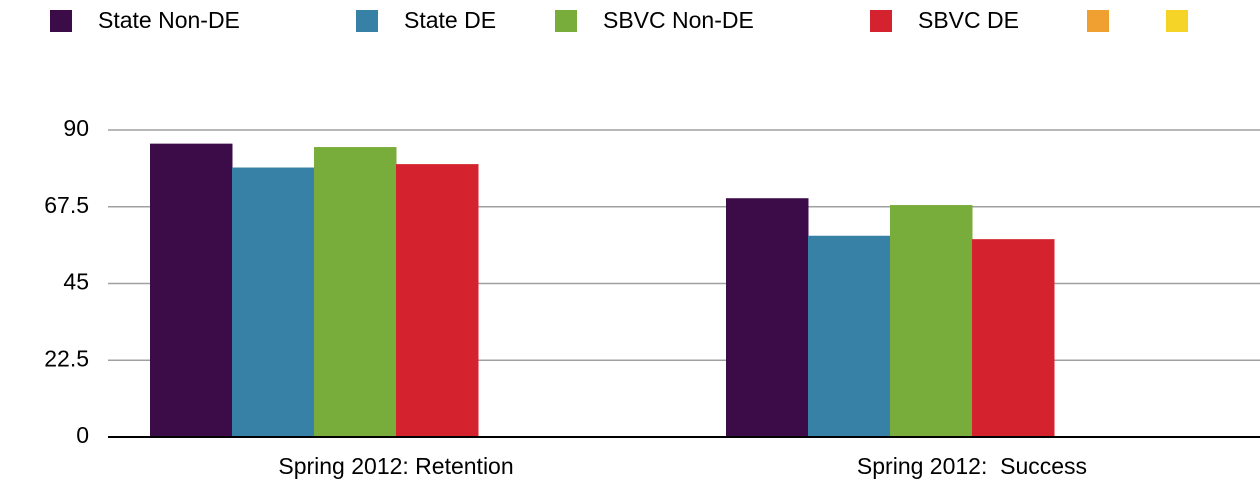 The width and height of the screenshot is (1260, 488). I want to click on legend-label: SBVC DE, so click(968, 20).